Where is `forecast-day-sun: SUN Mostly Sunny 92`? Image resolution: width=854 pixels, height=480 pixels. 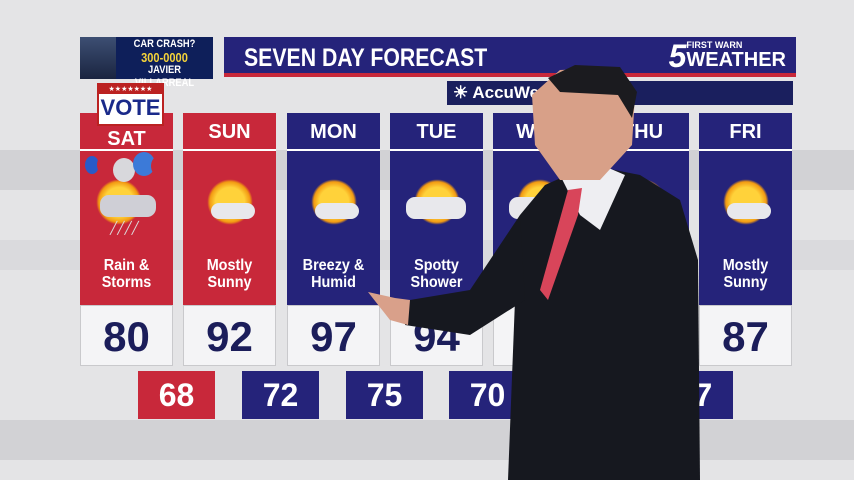
forecast-day-sun: SUN Mostly Sunny 92 is located at coordinates (229, 239).